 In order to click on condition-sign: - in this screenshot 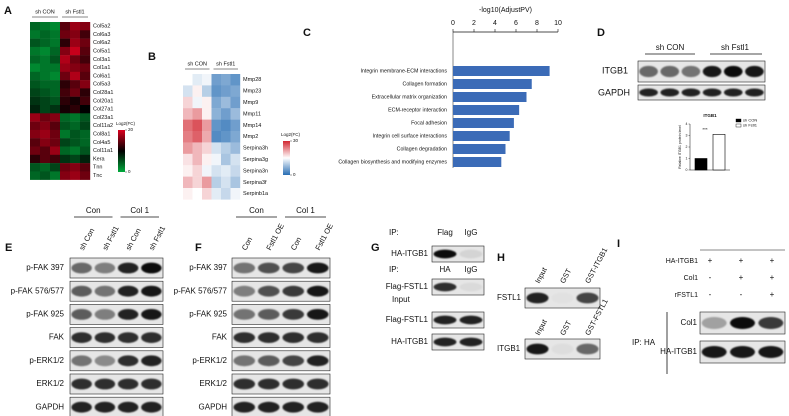, I will do `click(710, 277)`.